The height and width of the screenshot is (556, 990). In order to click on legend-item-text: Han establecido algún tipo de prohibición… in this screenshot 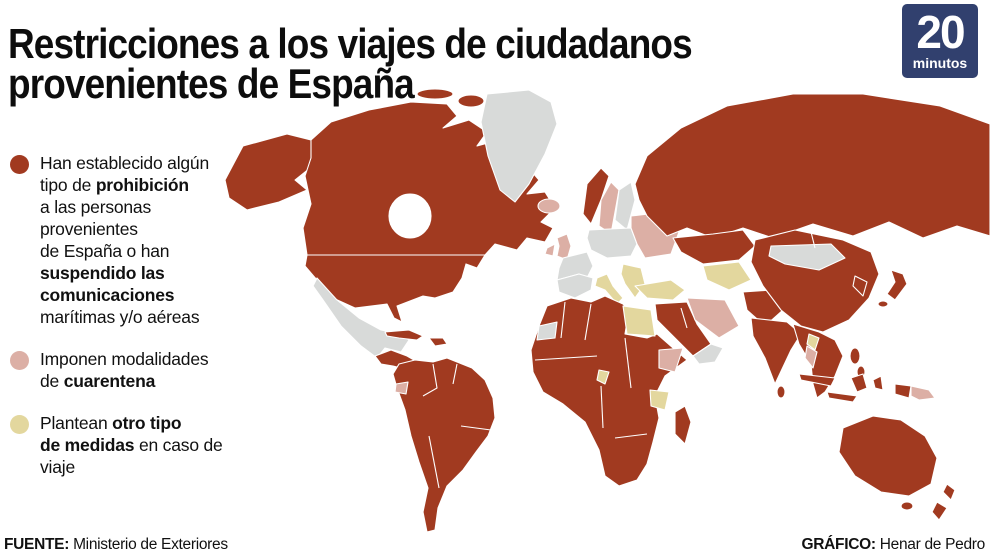, I will do `click(124, 240)`.